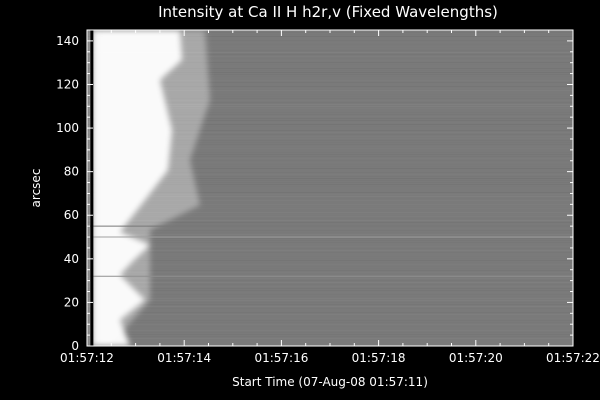 This screenshot has height=400, width=600. What do you see at coordinates (184, 358) in the screenshot?
I see `x-tick-label: 01:57:14` at bounding box center [184, 358].